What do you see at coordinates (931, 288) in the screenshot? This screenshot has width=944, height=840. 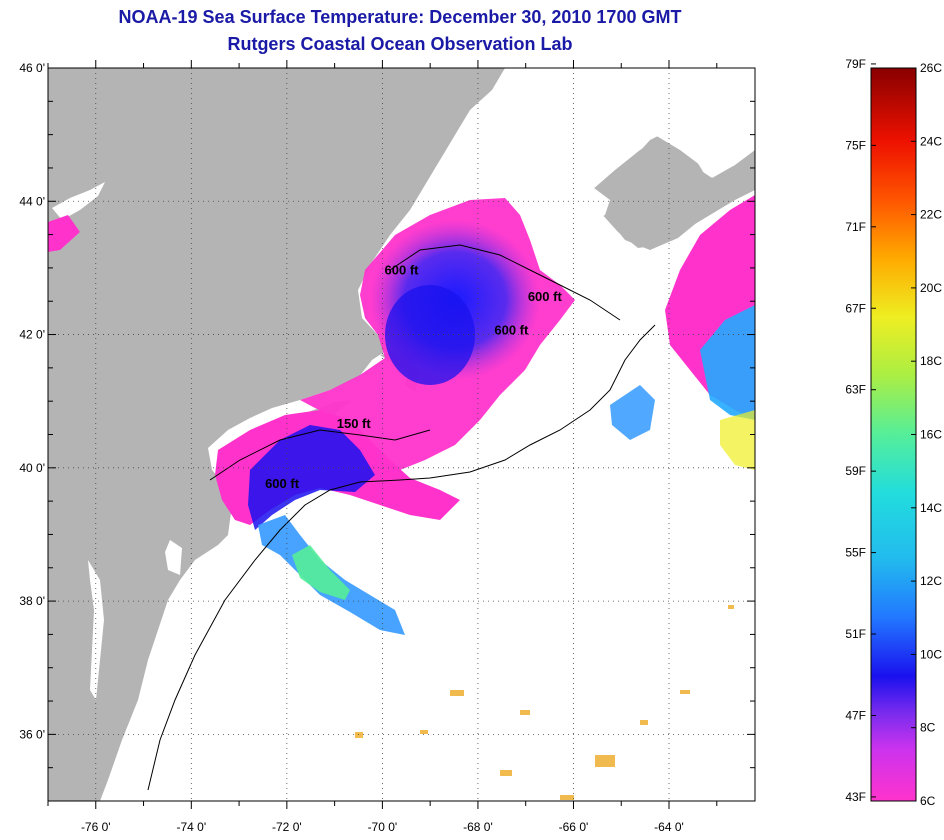 I see `celsius-label: 20C` at bounding box center [931, 288].